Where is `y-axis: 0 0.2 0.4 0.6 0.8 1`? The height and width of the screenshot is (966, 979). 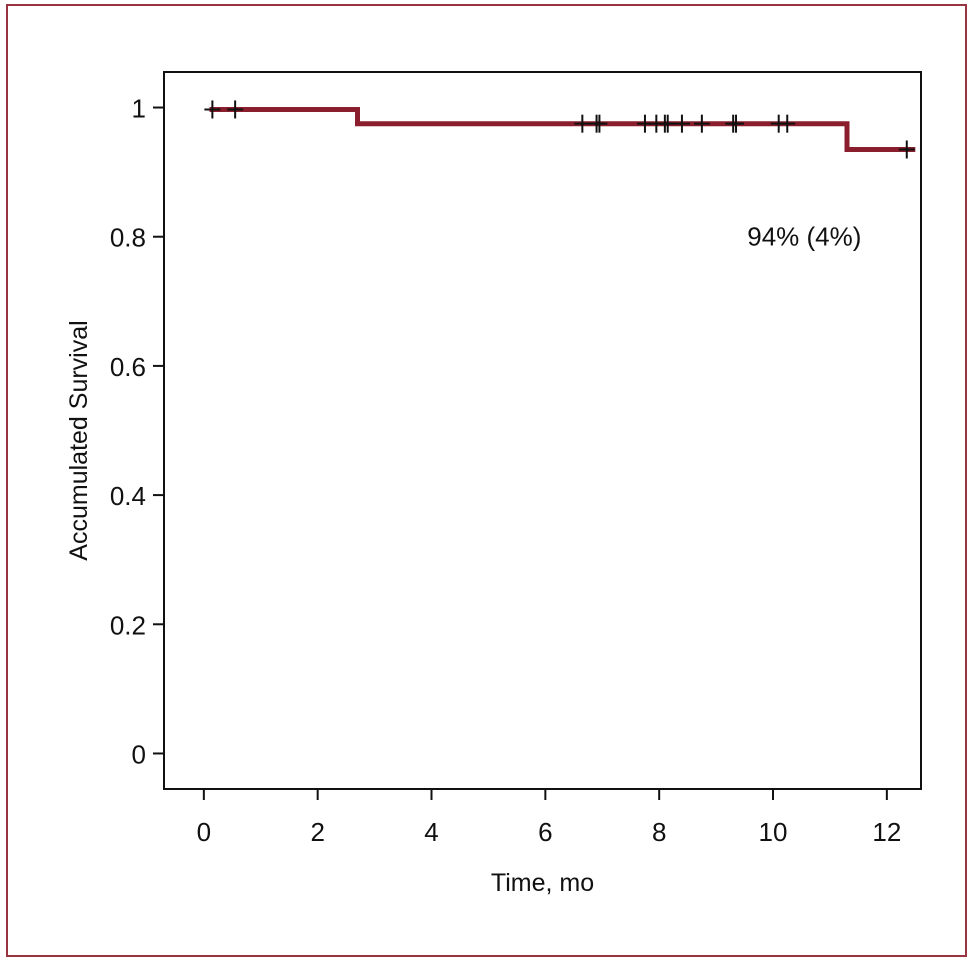
y-axis: 0 0.2 0.4 0.6 0.8 1 is located at coordinates (137, 431).